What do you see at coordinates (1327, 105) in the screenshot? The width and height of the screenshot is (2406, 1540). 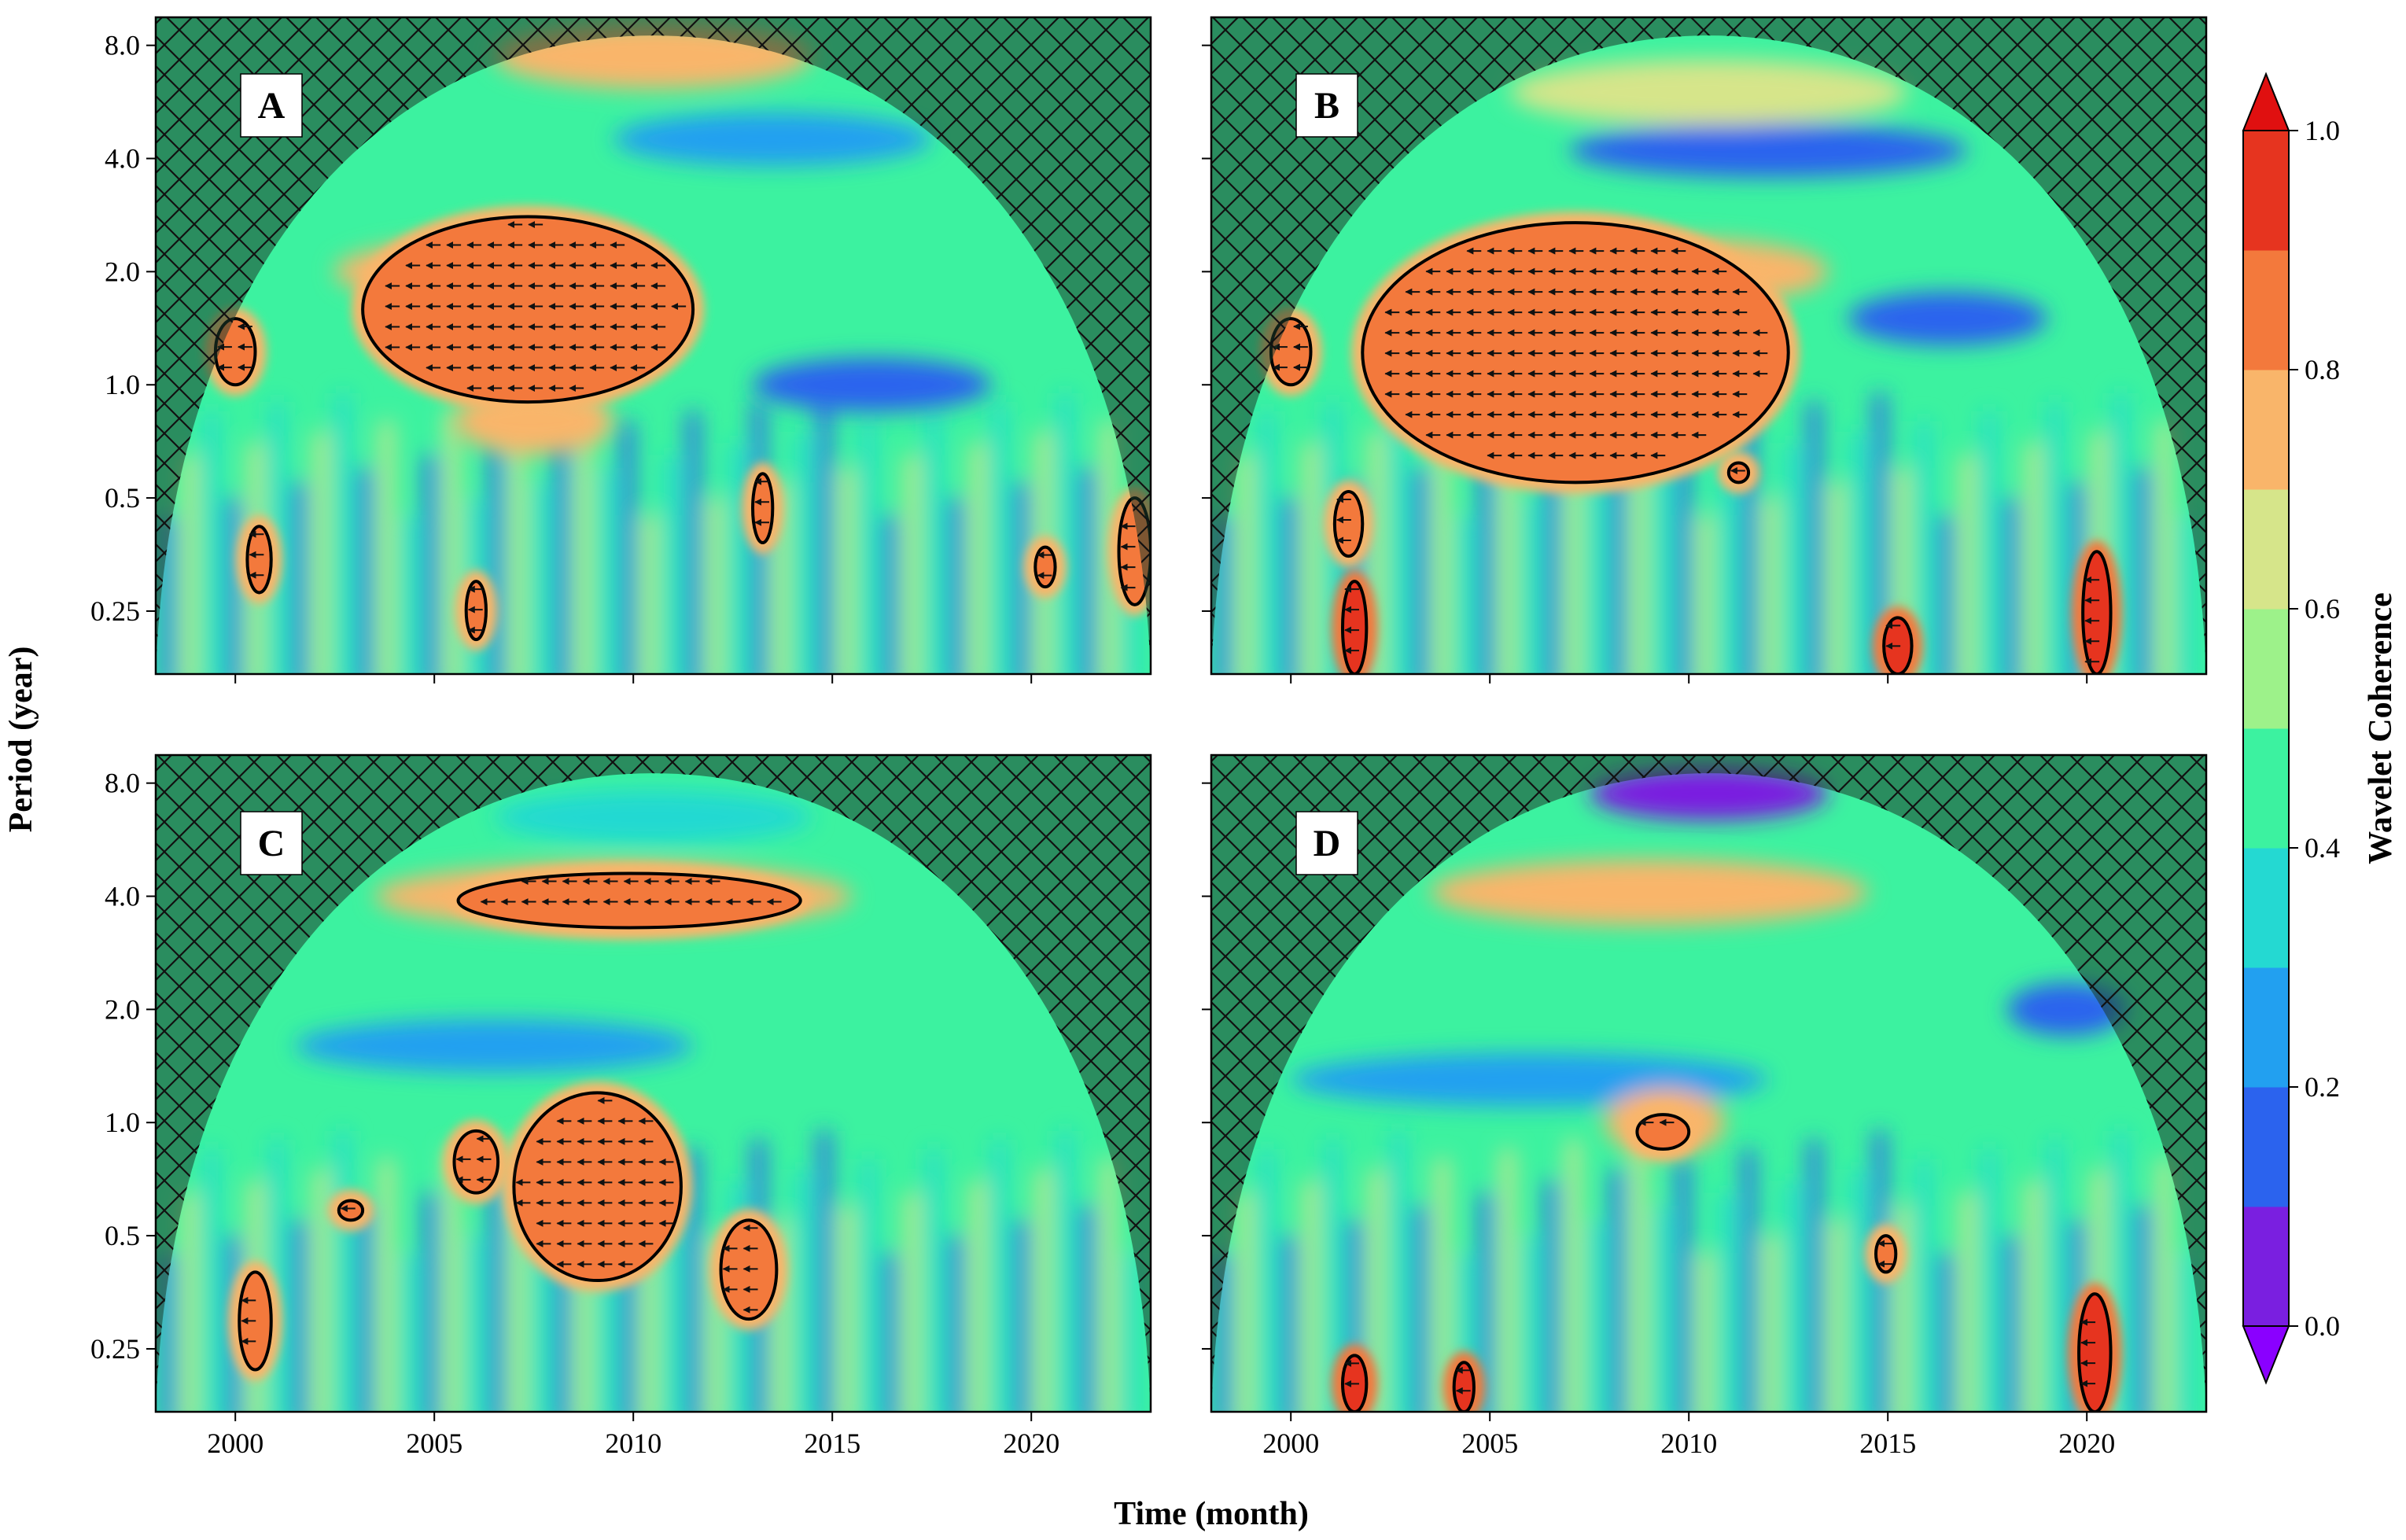 I see `panel-label: B` at bounding box center [1327, 105].